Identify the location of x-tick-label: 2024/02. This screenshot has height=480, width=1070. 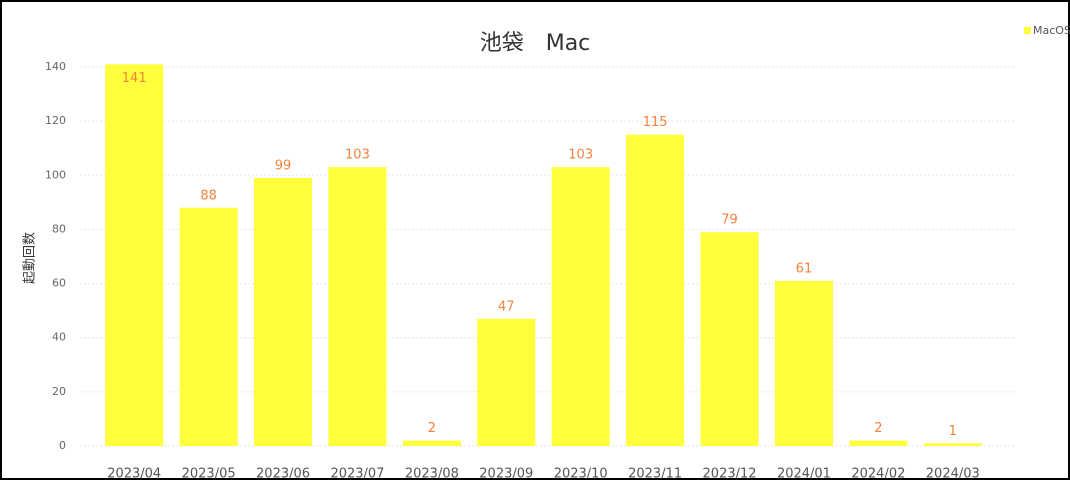
(878, 473).